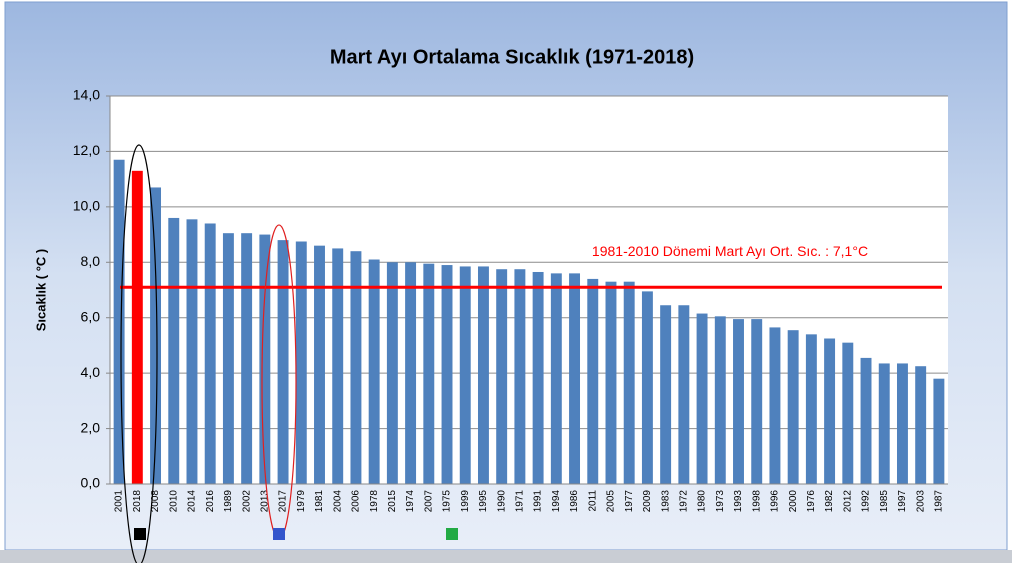 The height and width of the screenshot is (563, 1012). What do you see at coordinates (866, 501) in the screenshot?
I see `x-tick-label: 1992` at bounding box center [866, 501].